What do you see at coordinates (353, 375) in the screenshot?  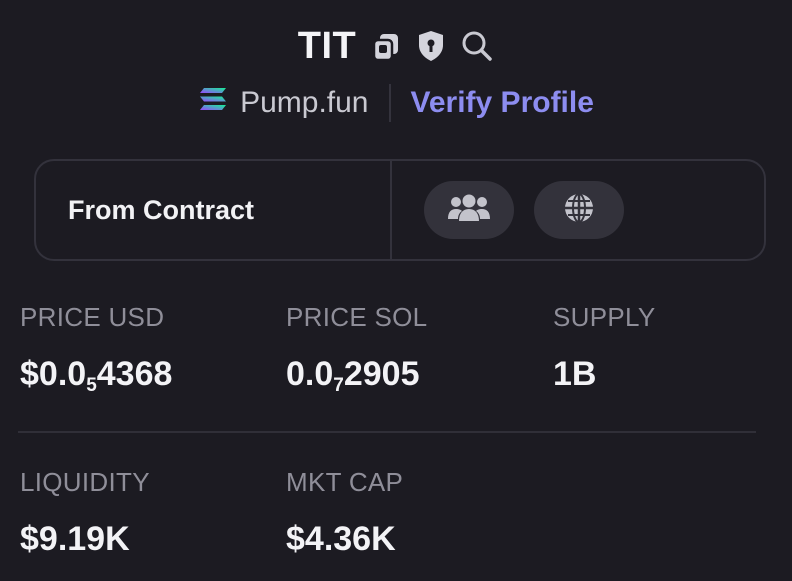 I see `price-sol-value: 0.072905` at bounding box center [353, 375].